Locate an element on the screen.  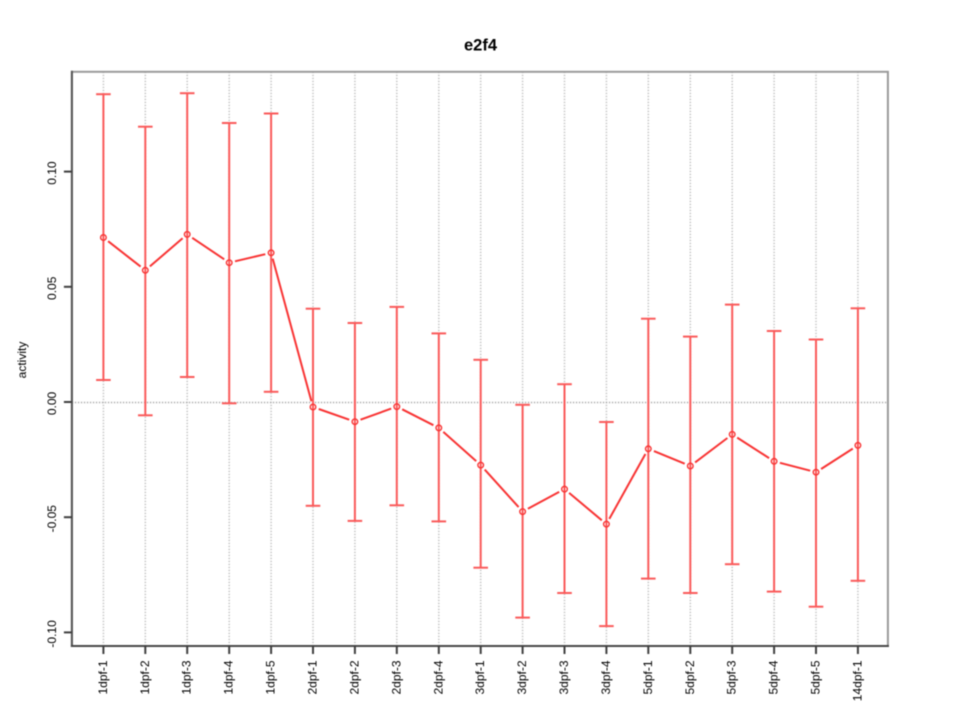
svg-text: 3dpf-3 is located at coordinates (564, 677).